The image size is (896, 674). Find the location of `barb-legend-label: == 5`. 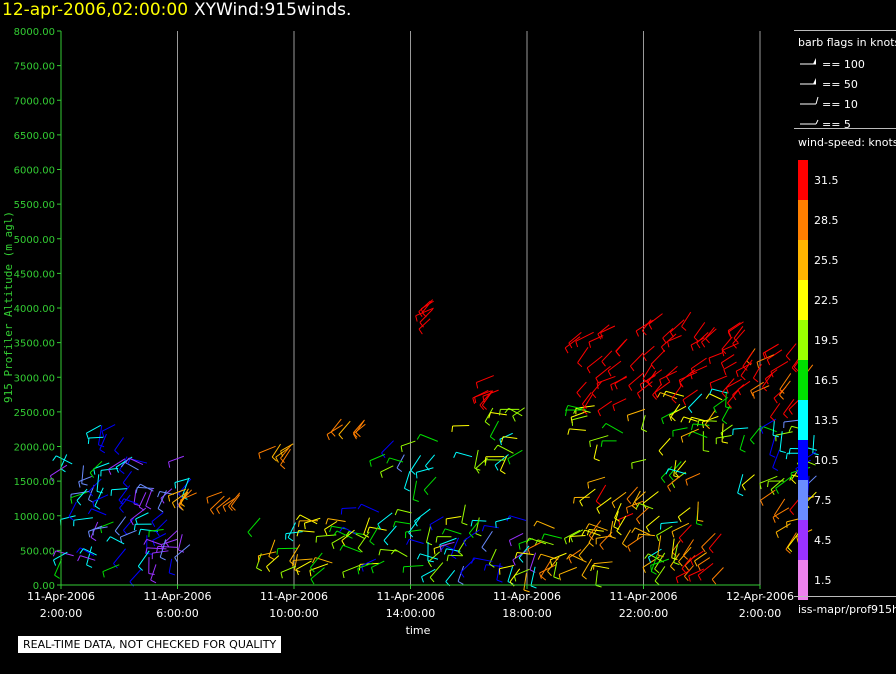

barb-legend-label: == 5 is located at coordinates (836, 124).